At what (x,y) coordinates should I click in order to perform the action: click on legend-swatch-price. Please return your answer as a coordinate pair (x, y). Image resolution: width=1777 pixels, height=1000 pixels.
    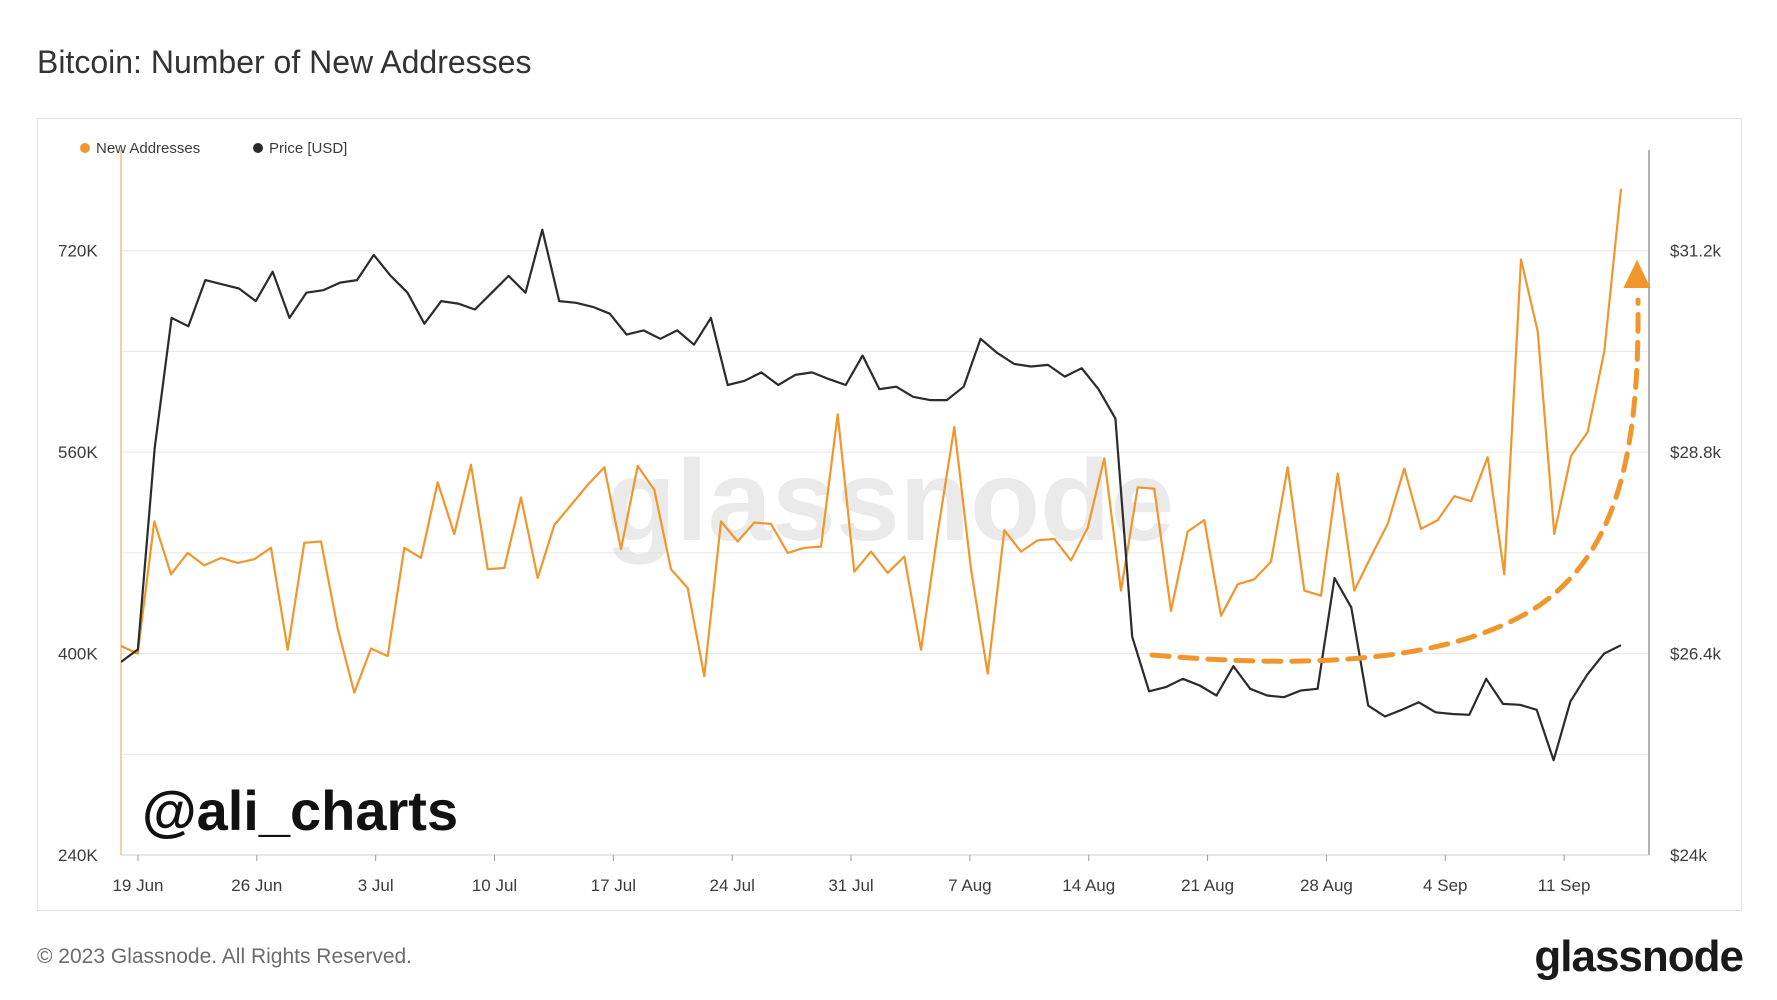
    Looking at the image, I should click on (258, 148).